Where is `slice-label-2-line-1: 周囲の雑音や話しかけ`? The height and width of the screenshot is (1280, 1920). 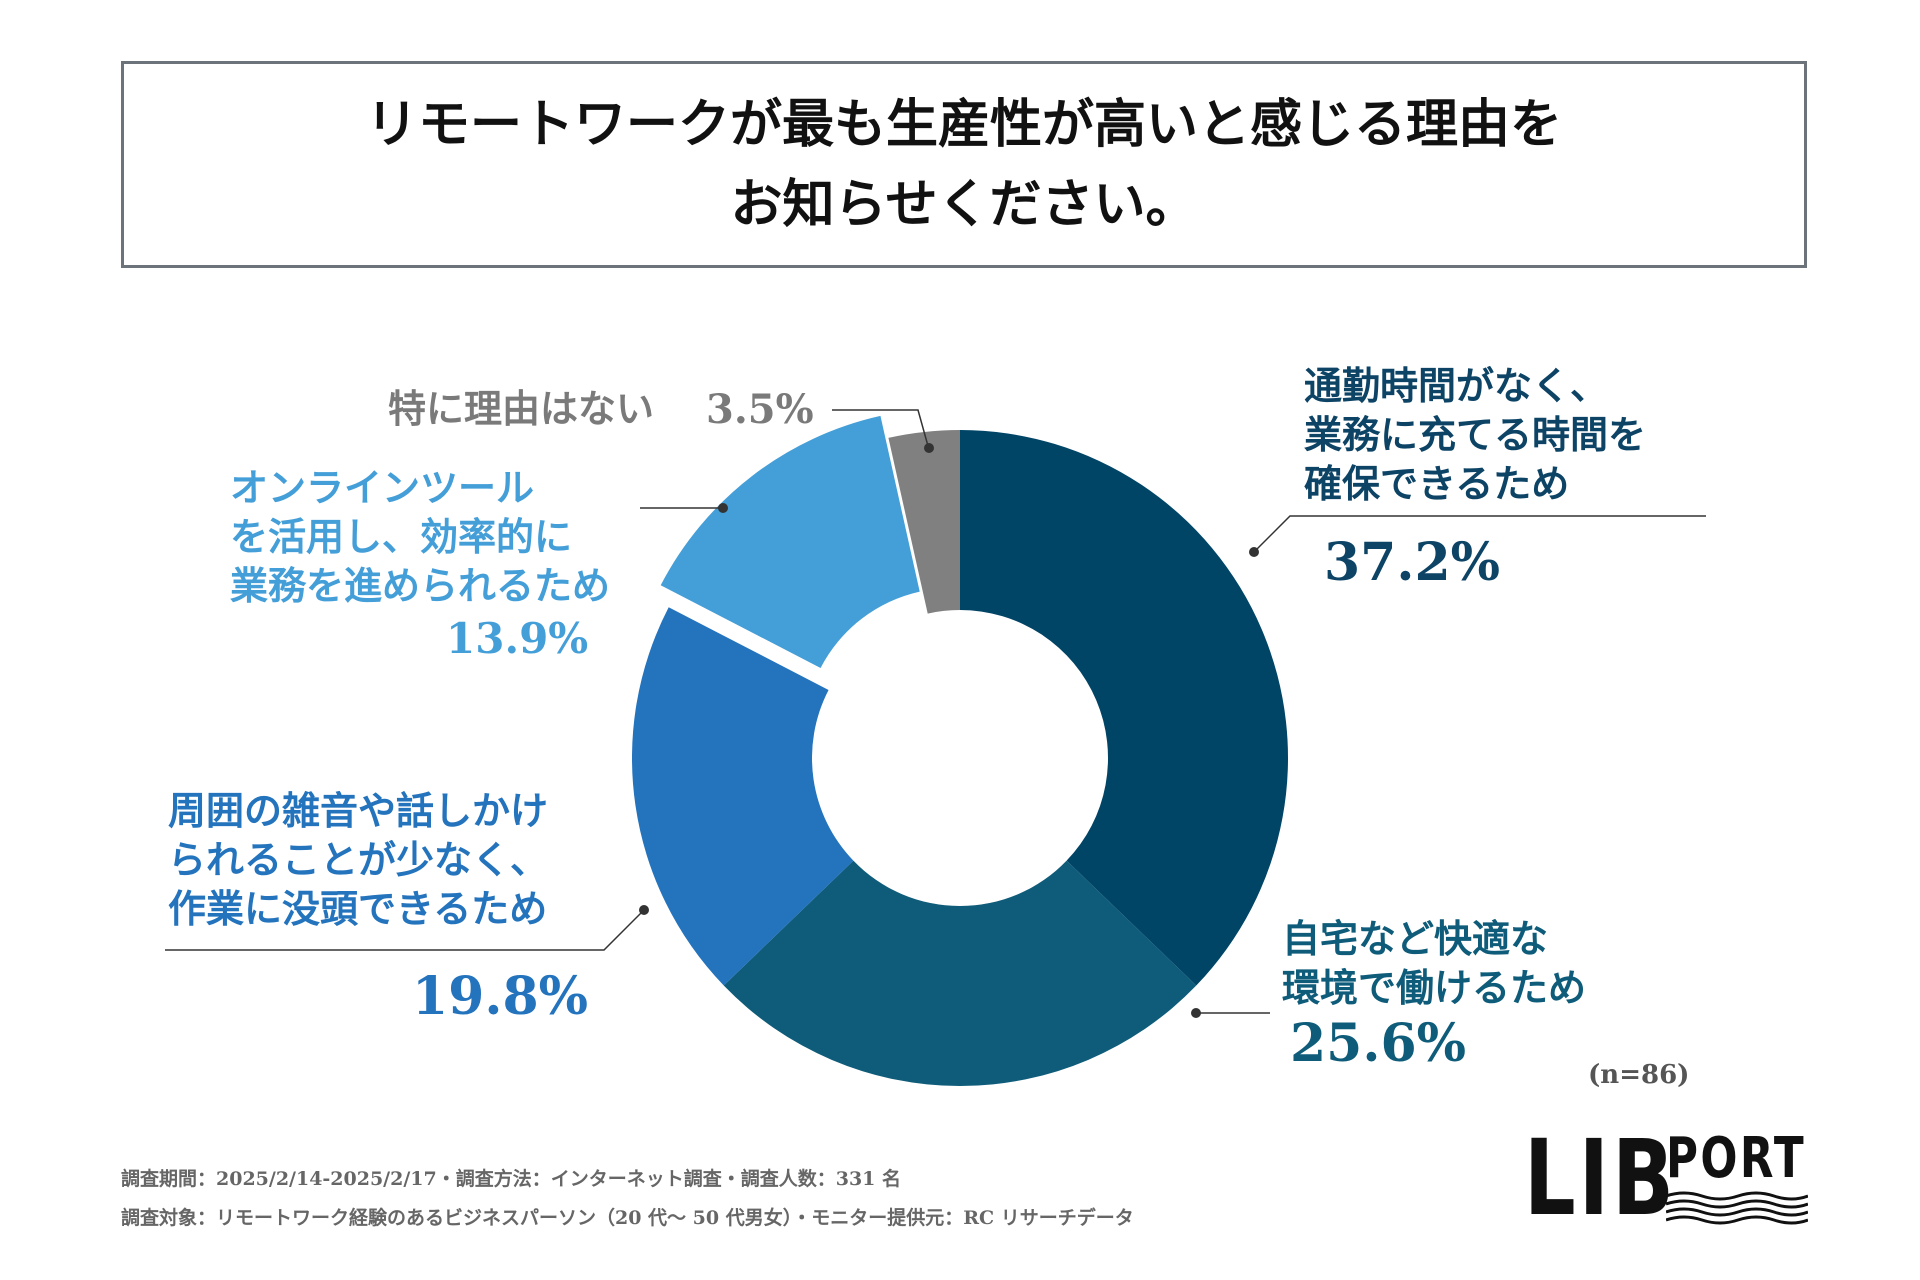
slice-label-2-line-1: 周囲の雑音や話しかけ is located at coordinates (358, 810).